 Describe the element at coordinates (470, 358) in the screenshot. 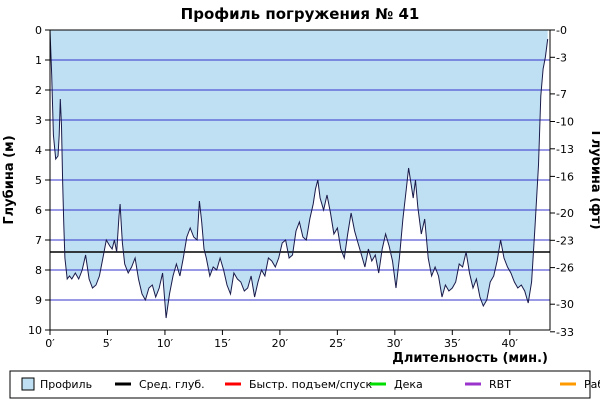

I see `x-axis-title: Длительность (мин.)` at that location.